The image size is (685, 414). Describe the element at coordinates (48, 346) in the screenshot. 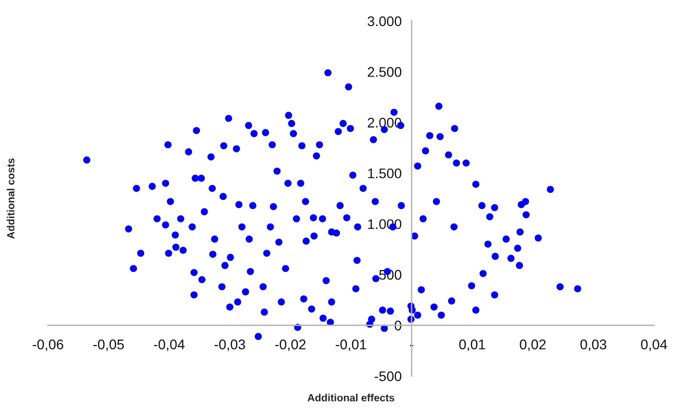

I see `x-tick-label: -0,06` at that location.